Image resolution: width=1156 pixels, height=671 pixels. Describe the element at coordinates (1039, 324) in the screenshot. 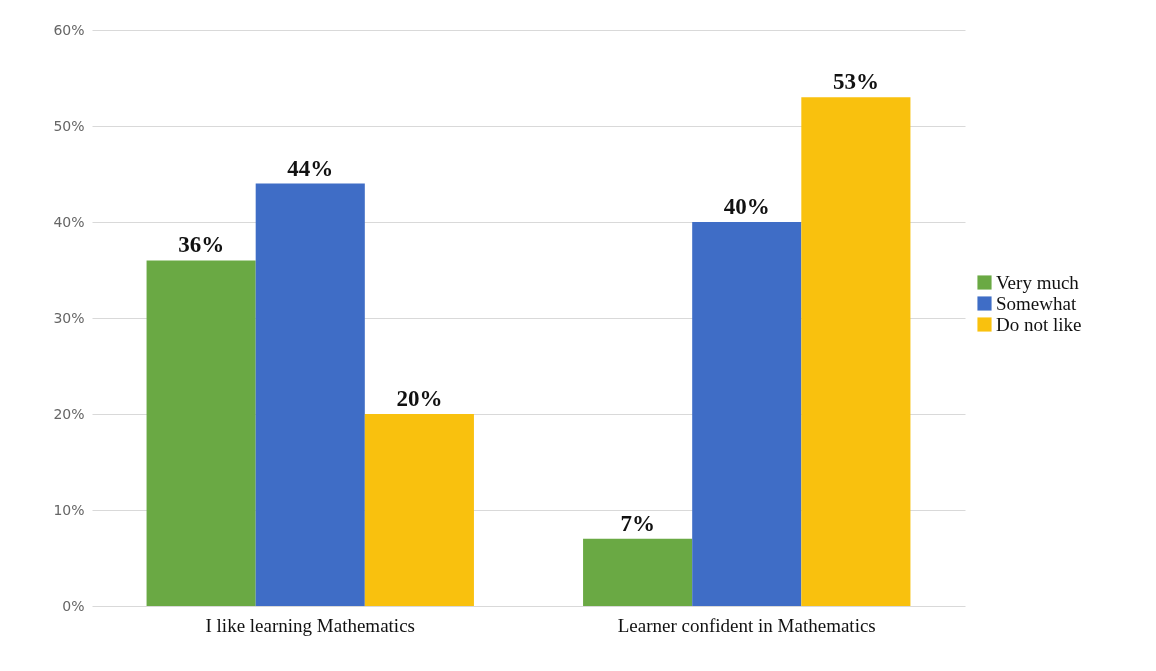

I see `legend-label: Do not like` at that location.